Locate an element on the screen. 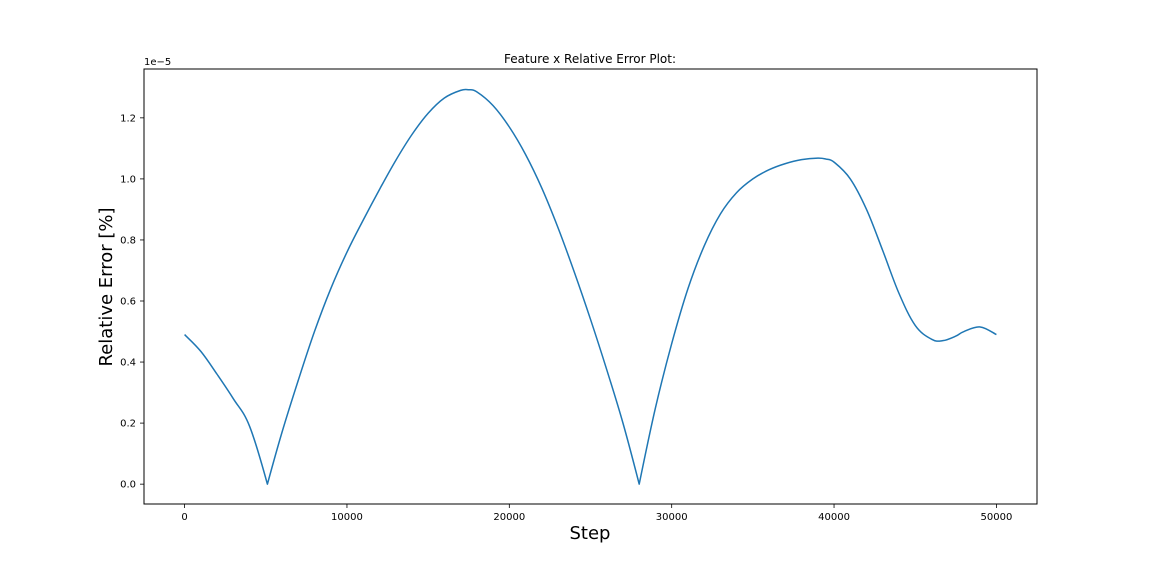 This screenshot has width=1152, height=576. y-axis-ticks: 0.0 0.2 0.4 0.6 0.8 1.0 1.2 is located at coordinates (132, 302).